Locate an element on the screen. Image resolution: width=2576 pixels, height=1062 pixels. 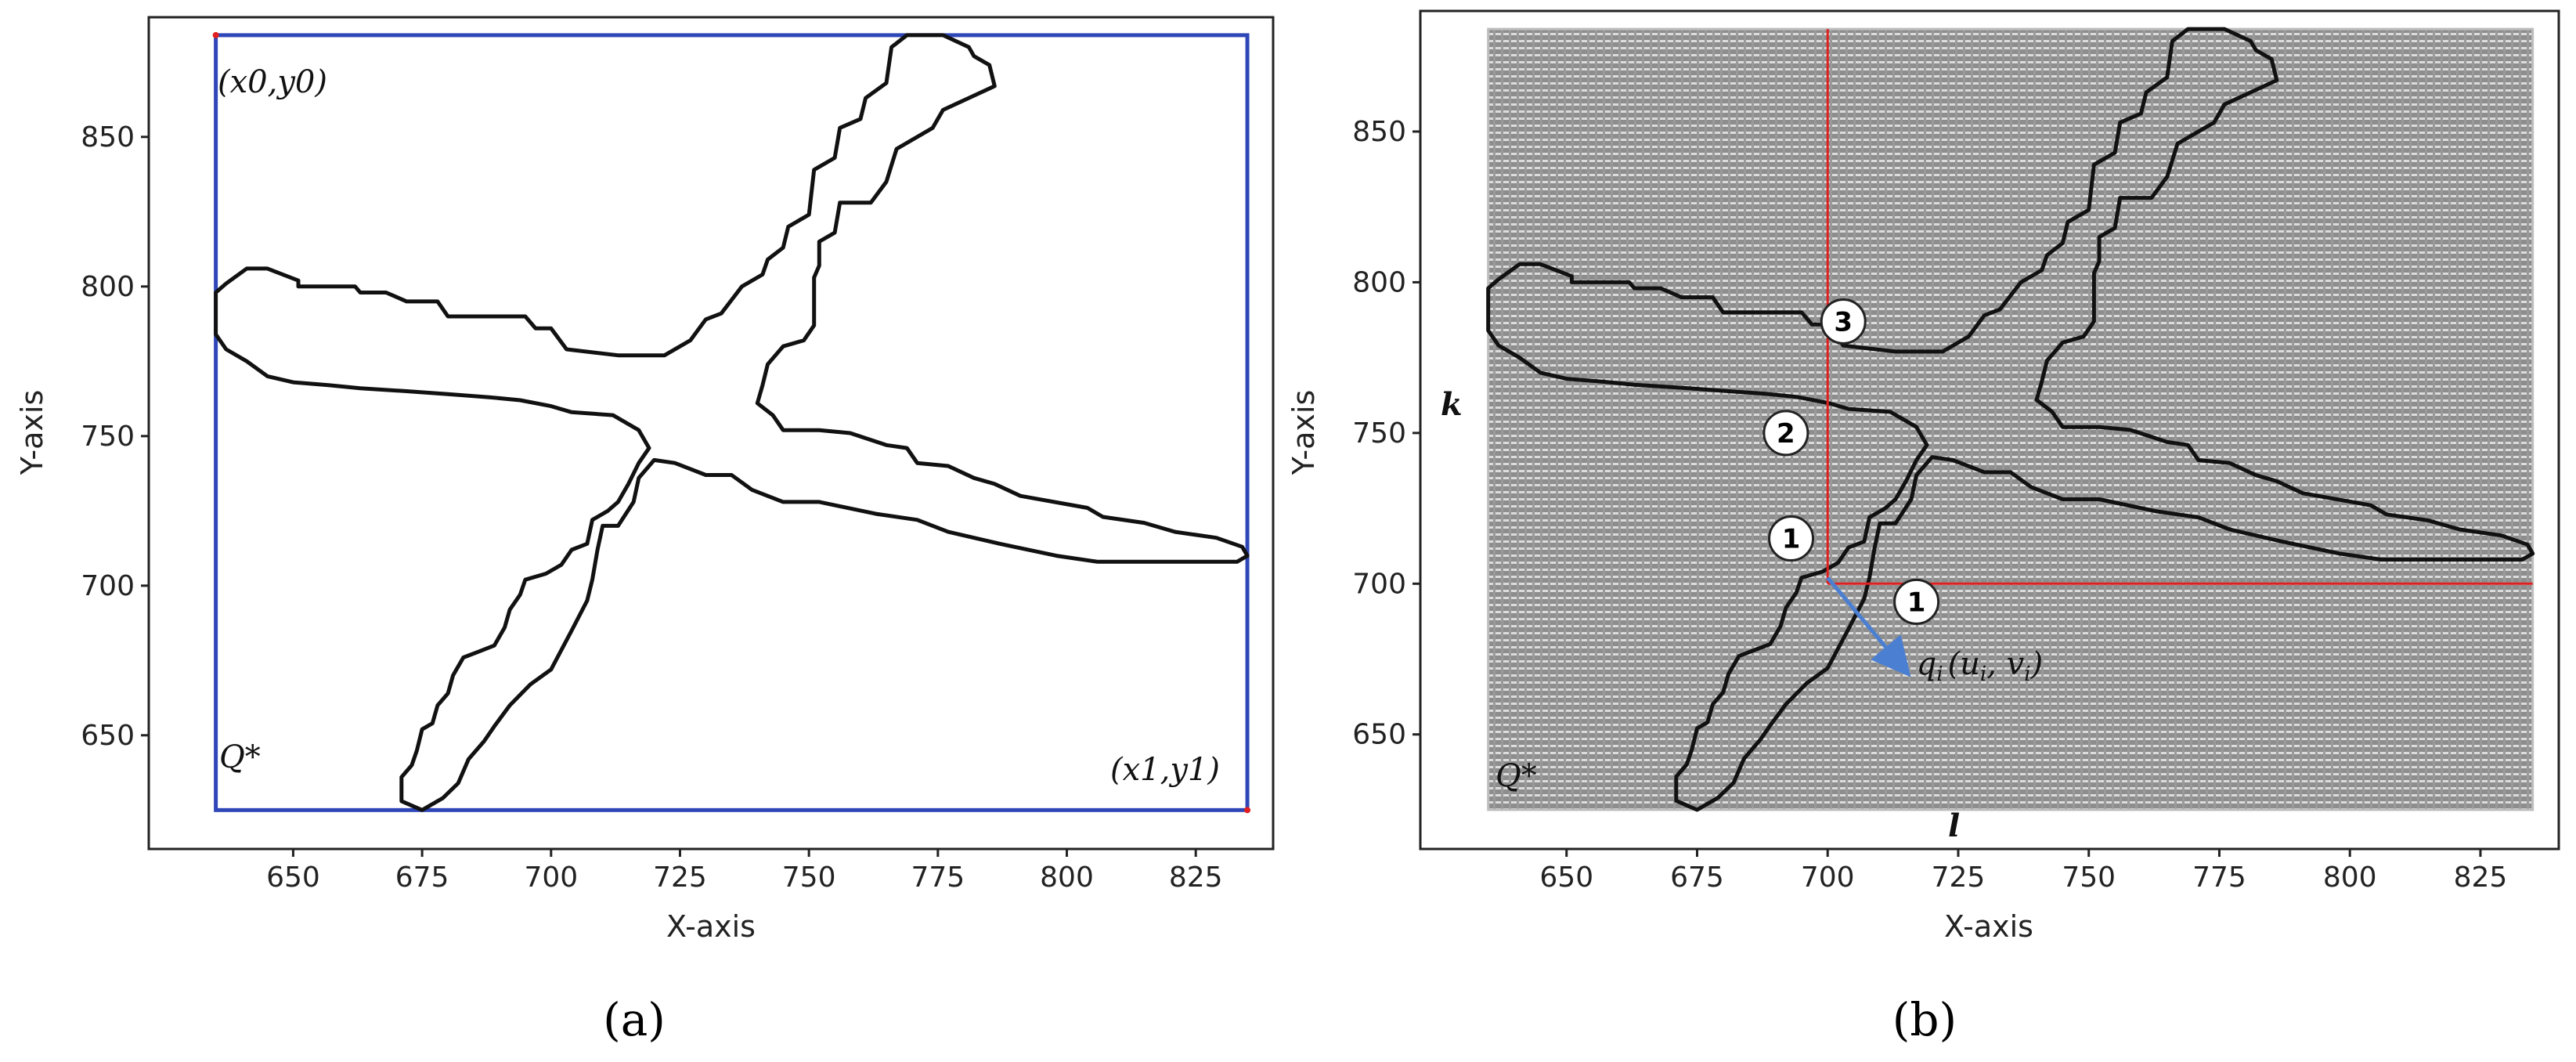
panel-a-x-axis-title: X-axis is located at coordinates (711, 927).